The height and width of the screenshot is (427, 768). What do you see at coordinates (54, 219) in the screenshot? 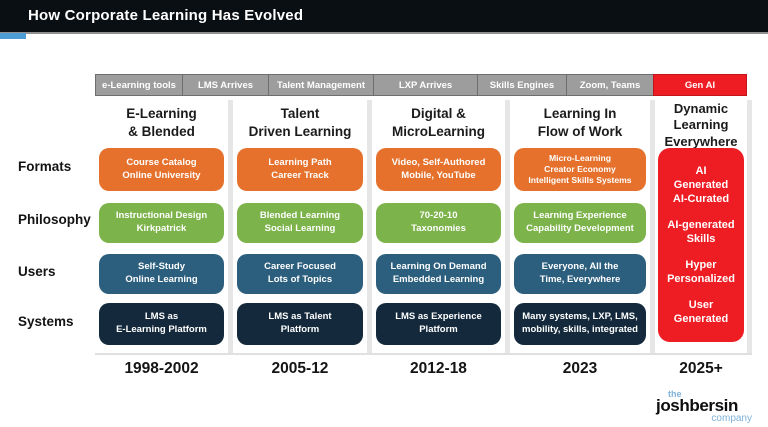
I see `row-label-philosophy: Philosophy` at bounding box center [54, 219].